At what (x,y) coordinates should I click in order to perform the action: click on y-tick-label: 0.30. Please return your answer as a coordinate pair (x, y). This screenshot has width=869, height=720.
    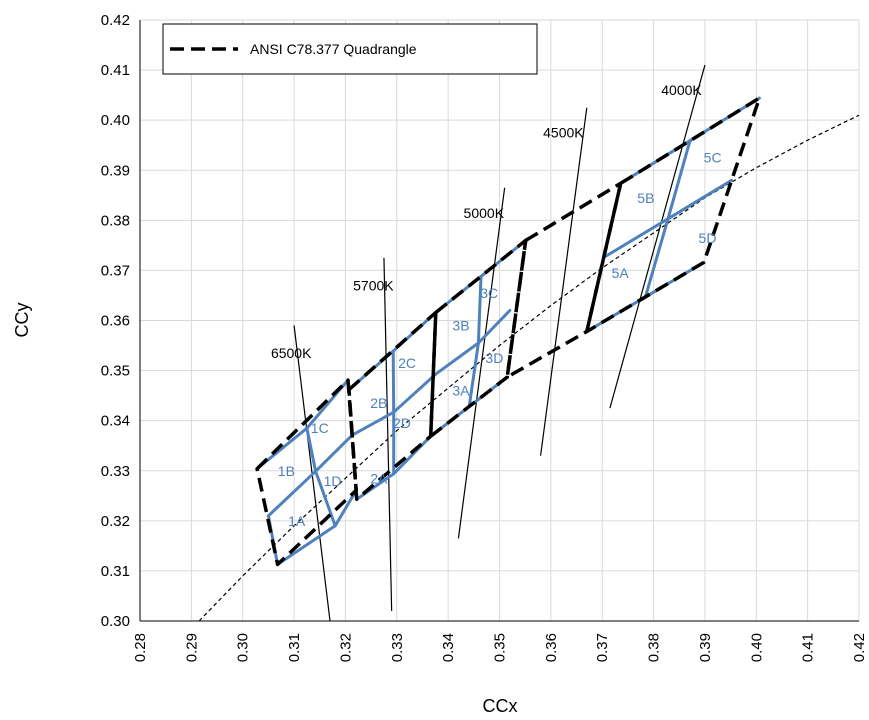
    Looking at the image, I should click on (115, 621).